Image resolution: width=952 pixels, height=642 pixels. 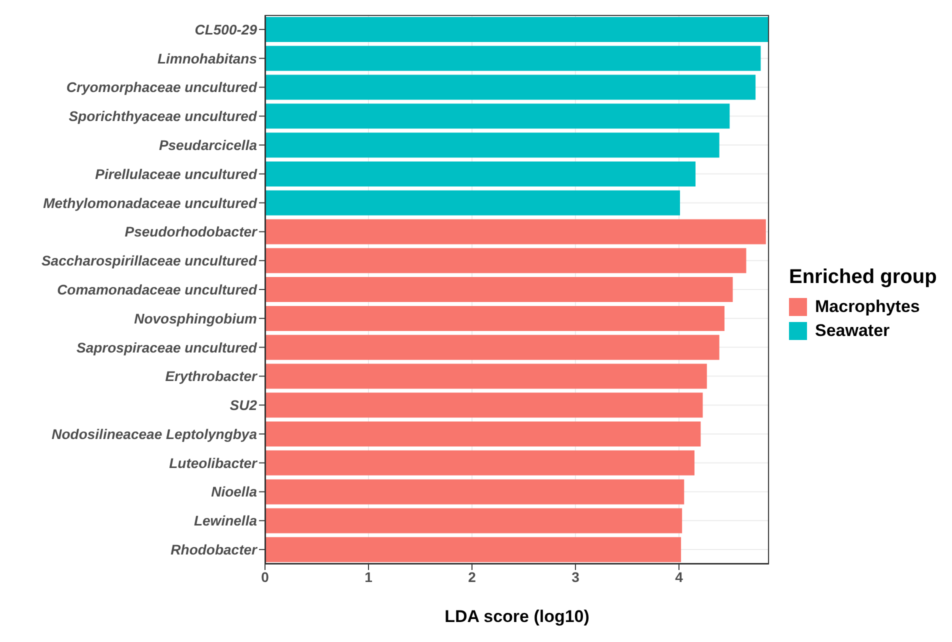 What do you see at coordinates (207, 58) in the screenshot?
I see `y-tick-label: Limnohabitans` at bounding box center [207, 58].